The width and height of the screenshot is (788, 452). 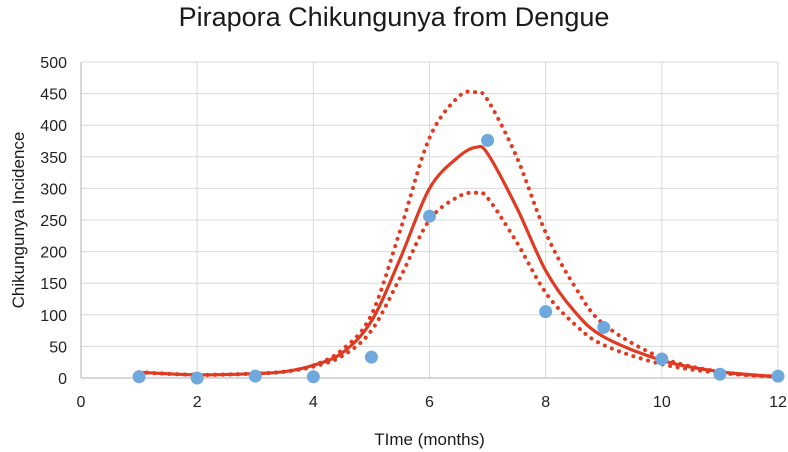 What do you see at coordinates (778, 402) in the screenshot?
I see `x-tick-label: 12` at bounding box center [778, 402].